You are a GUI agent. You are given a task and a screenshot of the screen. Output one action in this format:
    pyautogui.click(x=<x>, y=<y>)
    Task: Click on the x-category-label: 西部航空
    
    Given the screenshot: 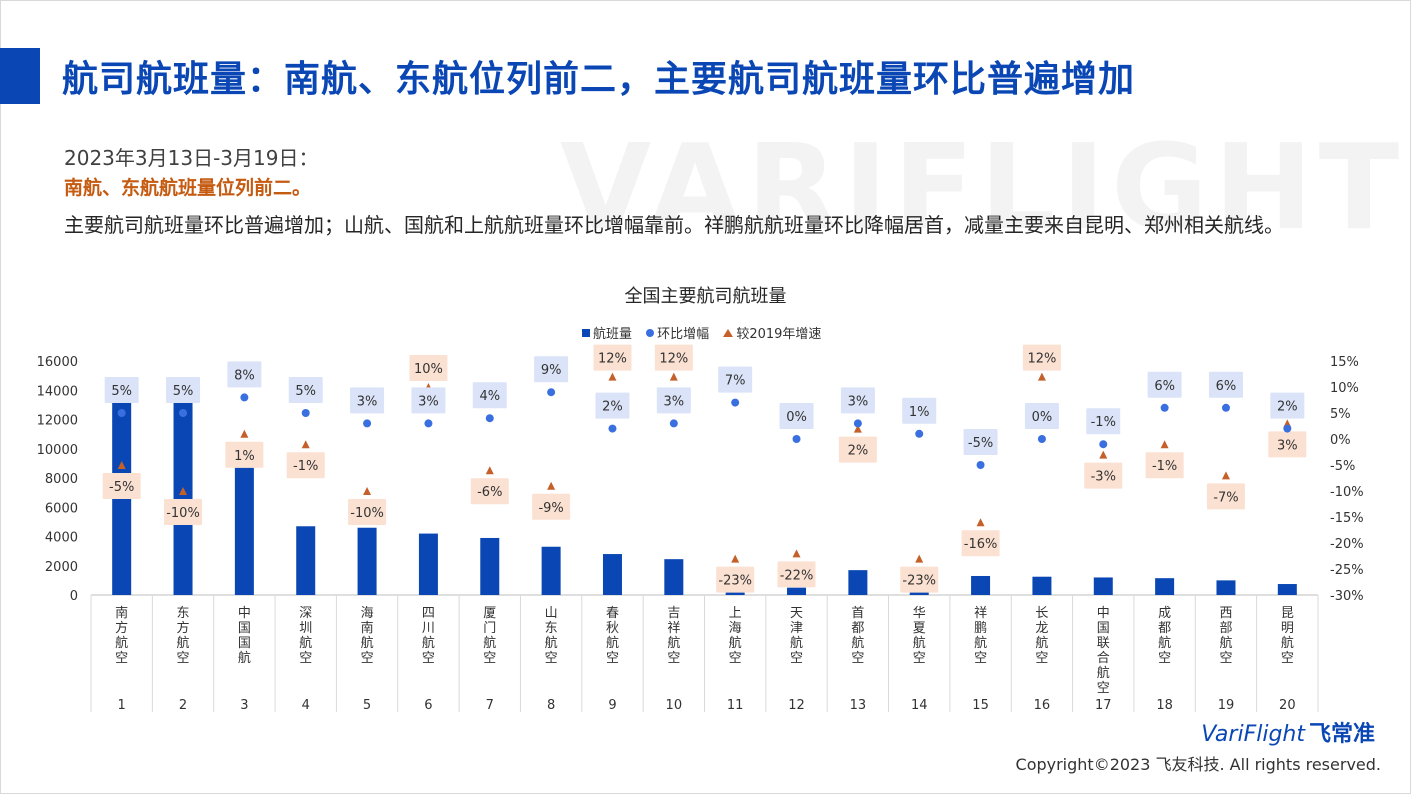 What is the action you would take?
    pyautogui.click(x=1225, y=636)
    